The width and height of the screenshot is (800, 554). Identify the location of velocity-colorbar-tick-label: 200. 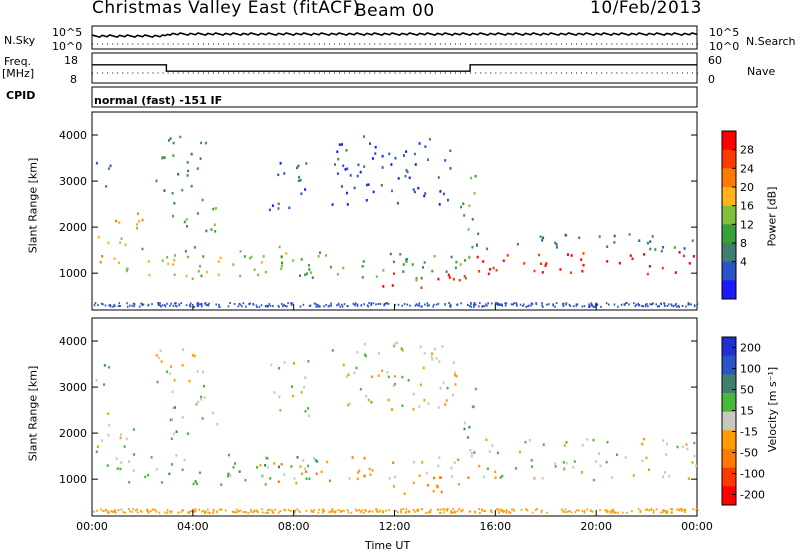
(750, 348).